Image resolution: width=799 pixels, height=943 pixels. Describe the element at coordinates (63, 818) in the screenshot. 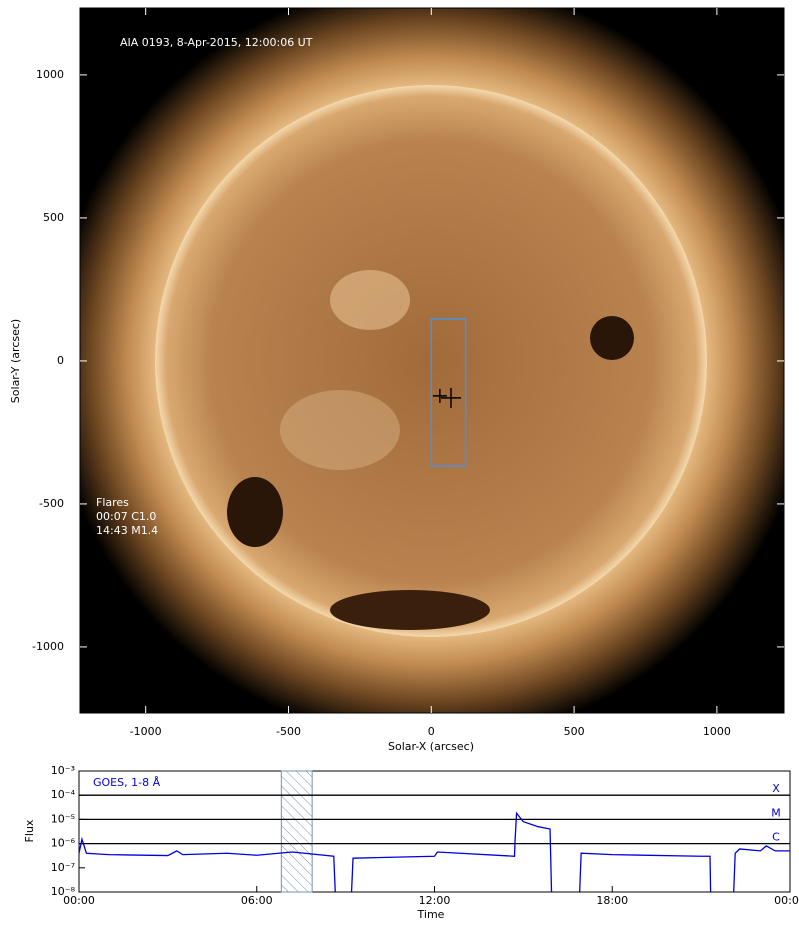

I see `y-tick-label: 10⁻⁵` at that location.